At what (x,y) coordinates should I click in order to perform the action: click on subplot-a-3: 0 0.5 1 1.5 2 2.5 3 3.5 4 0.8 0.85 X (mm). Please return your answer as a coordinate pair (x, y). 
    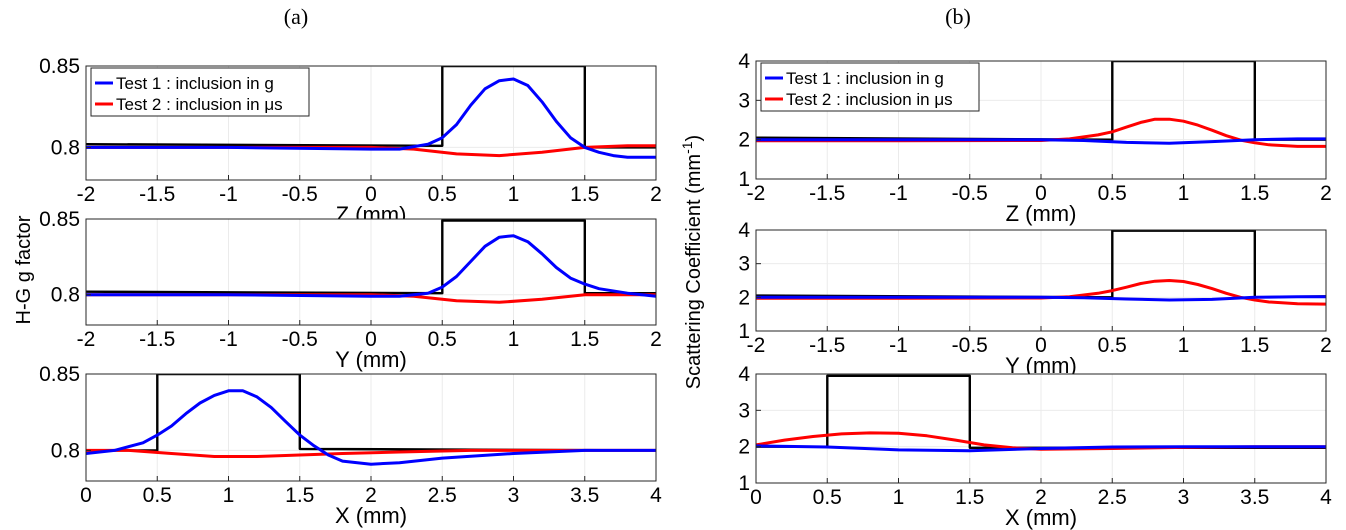
    Looking at the image, I should click on (350, 445).